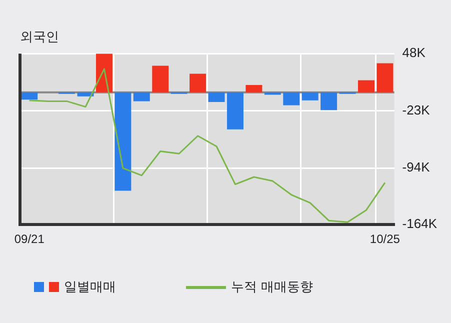 This screenshot has height=323, width=451. What do you see at coordinates (90, 287) in the screenshot?
I see `legend-label: 일별매매` at bounding box center [90, 287].